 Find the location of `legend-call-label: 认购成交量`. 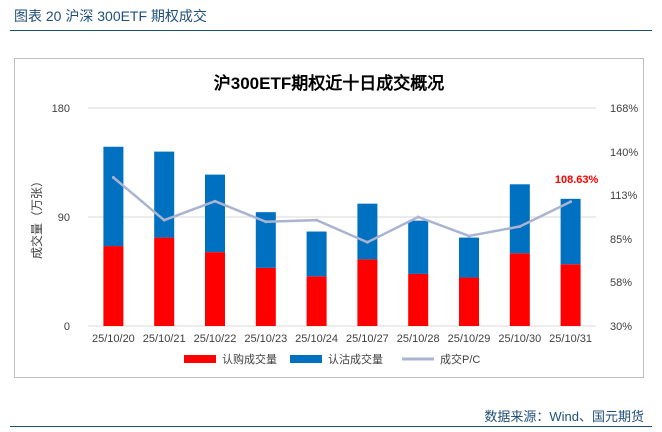

legend-call-label: 认购成交量 is located at coordinates (249, 359).